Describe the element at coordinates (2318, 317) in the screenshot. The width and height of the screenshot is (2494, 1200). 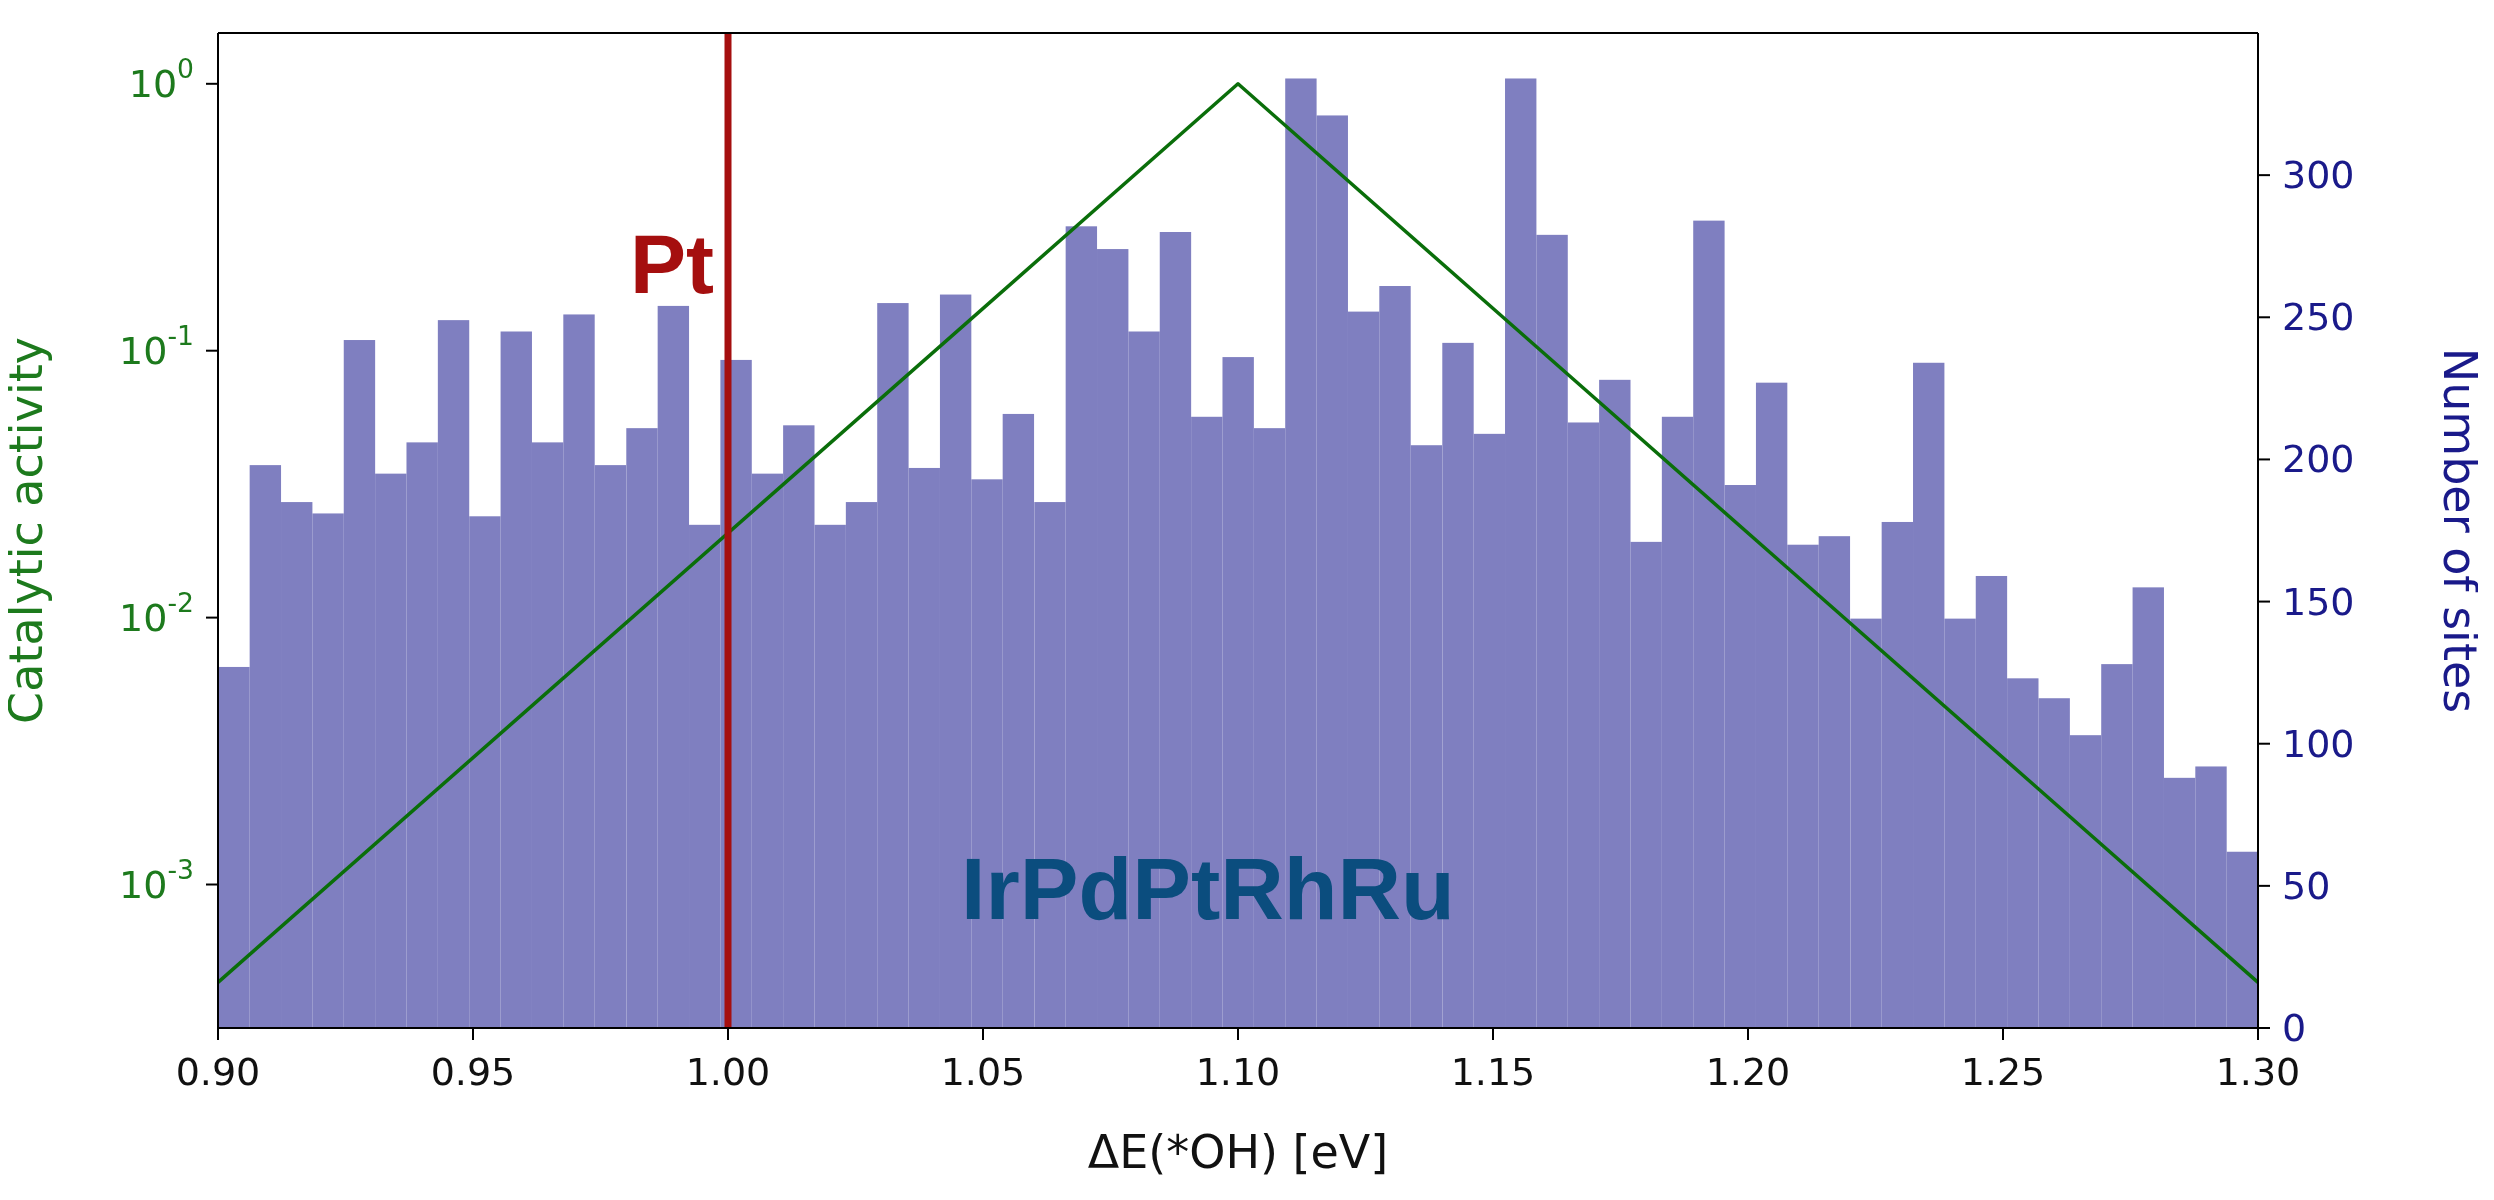
I see `y2-tick-label: 250` at that location.